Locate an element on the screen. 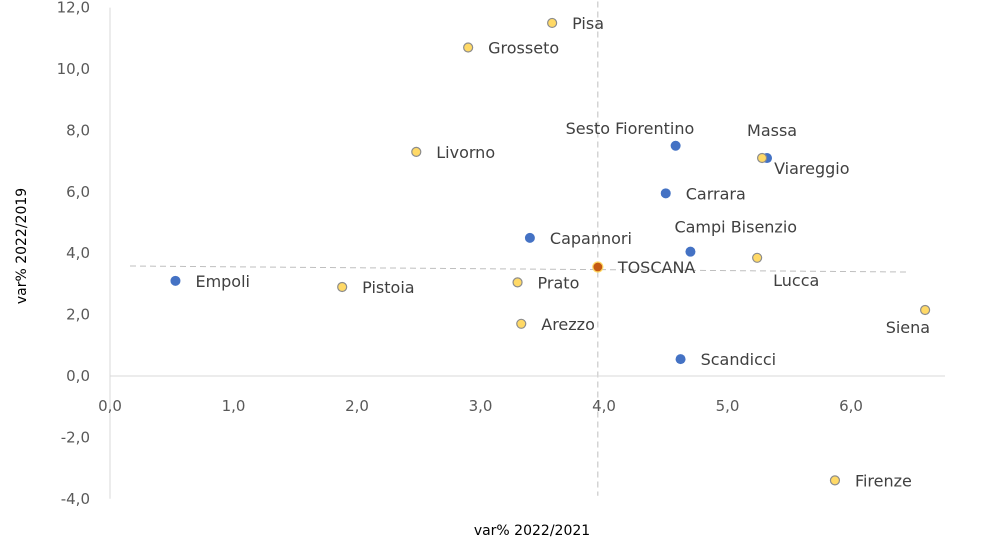  label-toscana: TOSCANA is located at coordinates (656, 267).